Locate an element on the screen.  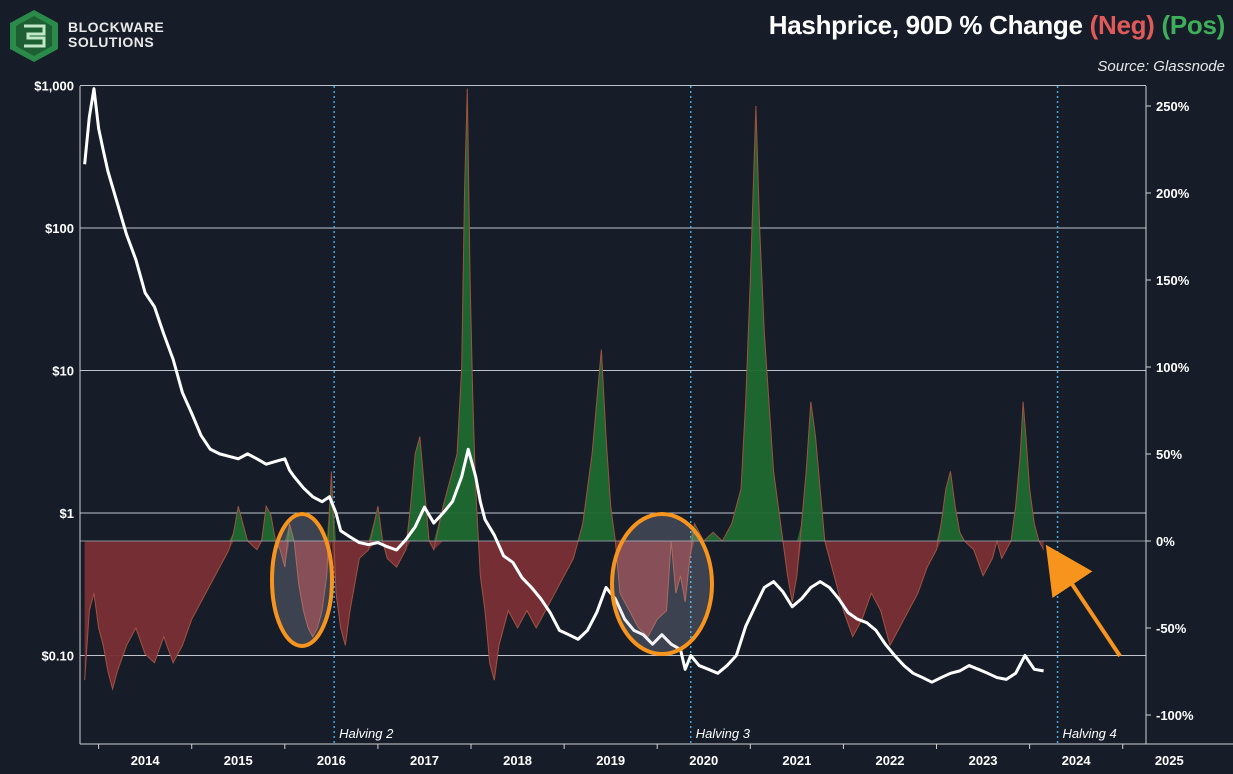
left-tick-label: $0.10 is located at coordinates (57, 656).